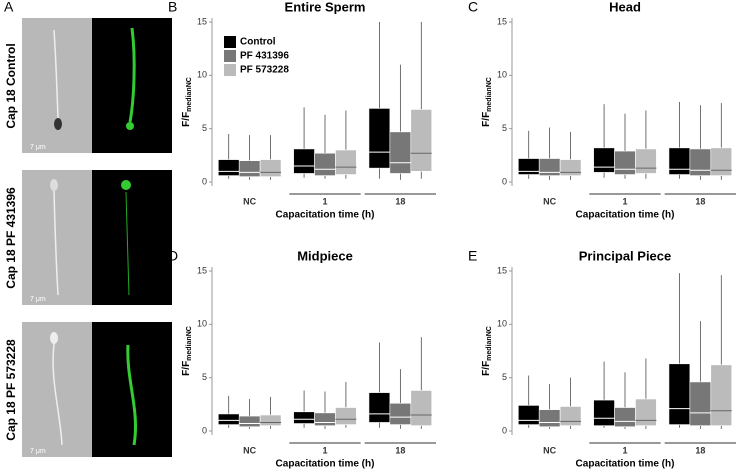 The width and height of the screenshot is (742, 473). Describe the element at coordinates (88, 237) in the screenshot. I see `micrograph-row: Cap 18 PF 431396 7 μm` at that location.